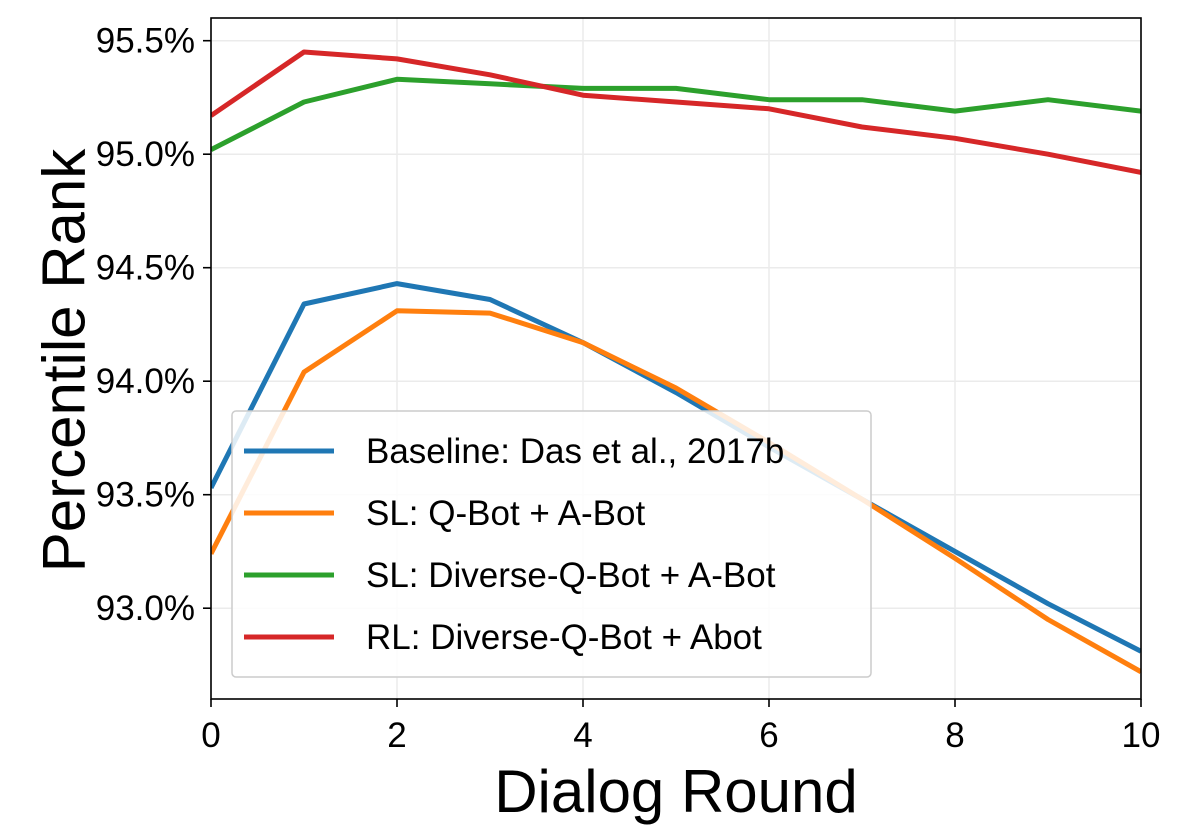 This screenshot has width=1179, height=839. I want to click on y-axis-label: Percentile Rank, so click(64, 360).